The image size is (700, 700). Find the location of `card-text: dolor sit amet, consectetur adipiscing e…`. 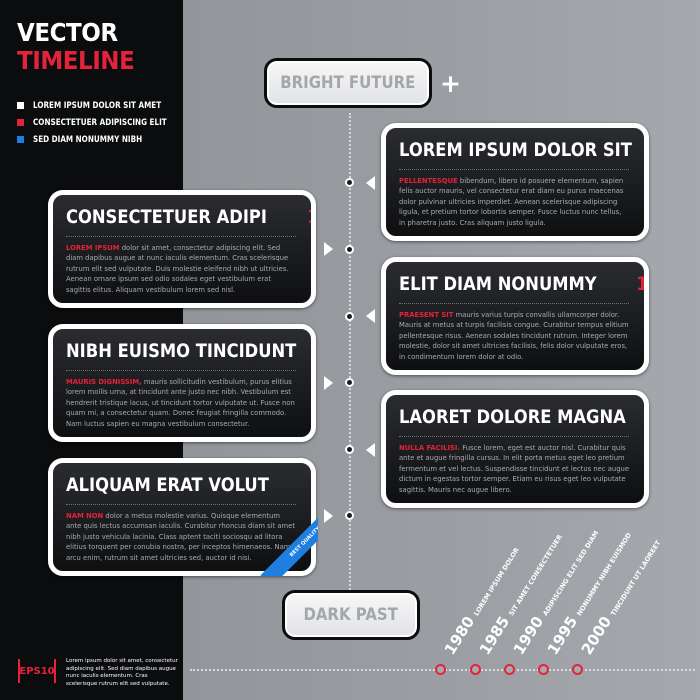

card-text: dolor sit amet, consectetur adipiscing e… is located at coordinates (177, 269).